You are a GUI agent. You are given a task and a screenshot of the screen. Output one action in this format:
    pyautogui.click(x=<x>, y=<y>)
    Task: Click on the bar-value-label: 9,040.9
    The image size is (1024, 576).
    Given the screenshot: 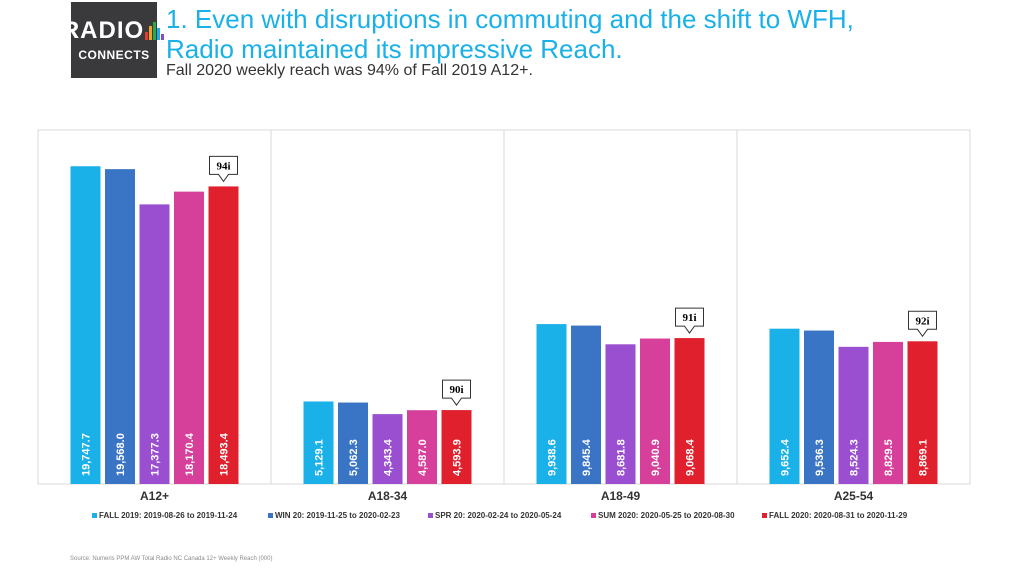 What is the action you would take?
    pyautogui.click(x=656, y=457)
    